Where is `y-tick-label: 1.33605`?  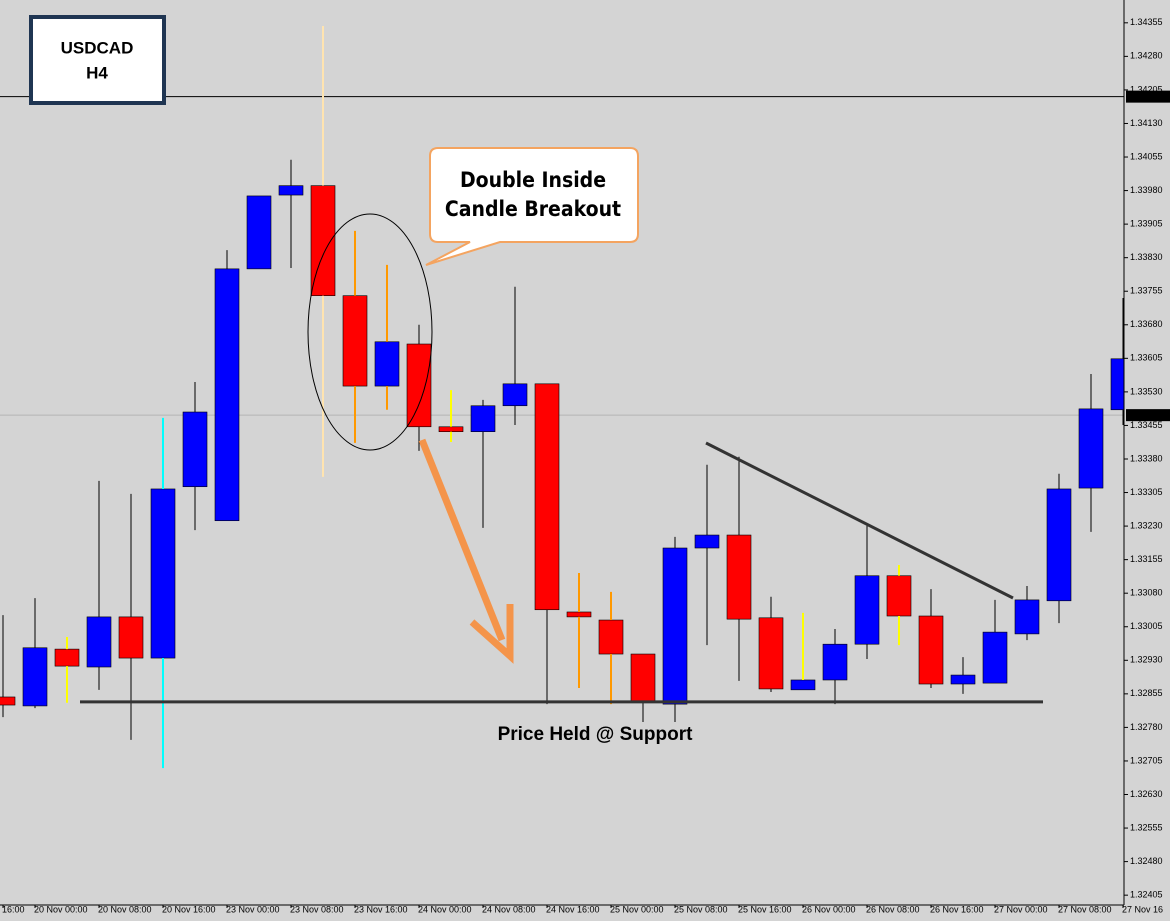
y-tick-label: 1.33605 is located at coordinates (1146, 358).